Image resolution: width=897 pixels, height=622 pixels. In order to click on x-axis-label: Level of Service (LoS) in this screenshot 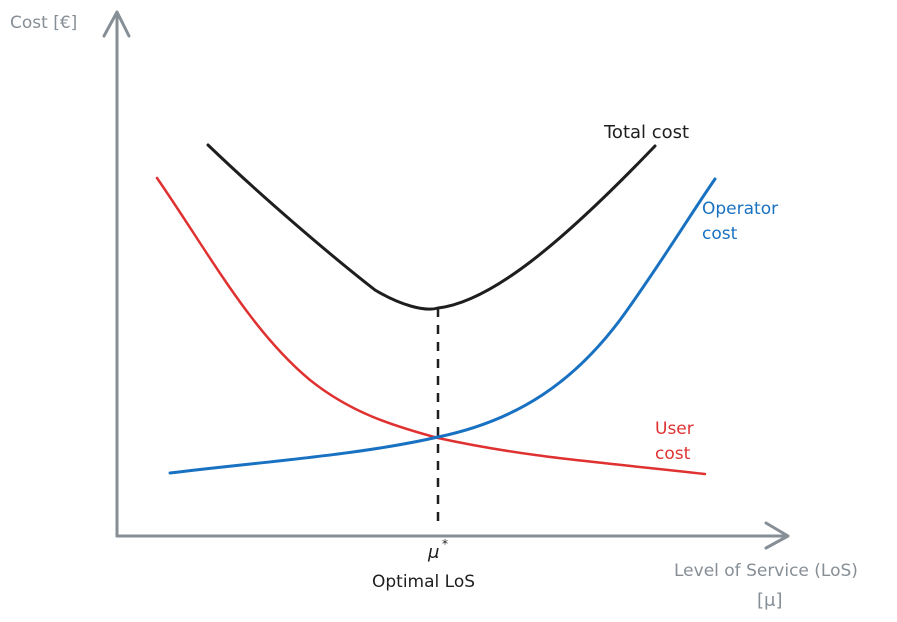, I will do `click(766, 571)`.